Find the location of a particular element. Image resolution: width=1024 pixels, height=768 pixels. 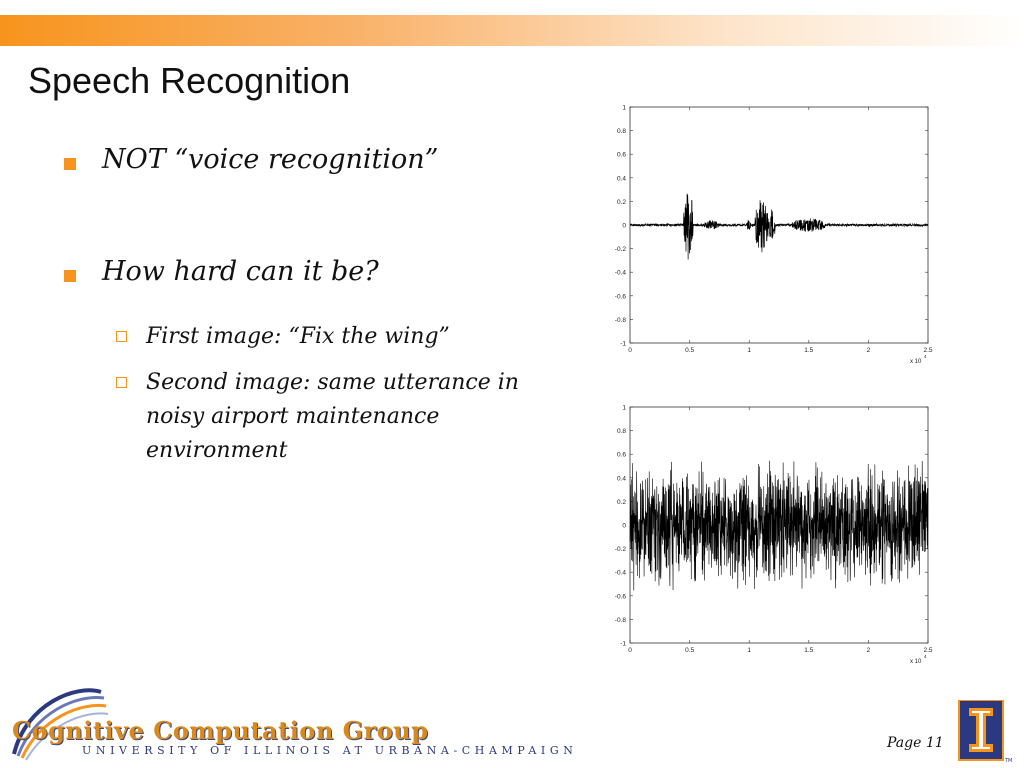

bullet-text: NOT “voice recognition” is located at coordinates (270, 159).